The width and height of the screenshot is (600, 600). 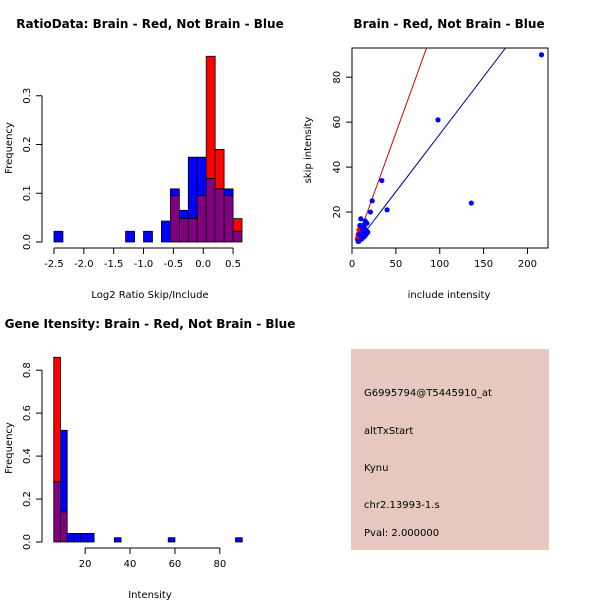 What do you see at coordinates (337, 167) in the screenshot?
I see `scatter-y-tick-label: 40` at bounding box center [337, 167].